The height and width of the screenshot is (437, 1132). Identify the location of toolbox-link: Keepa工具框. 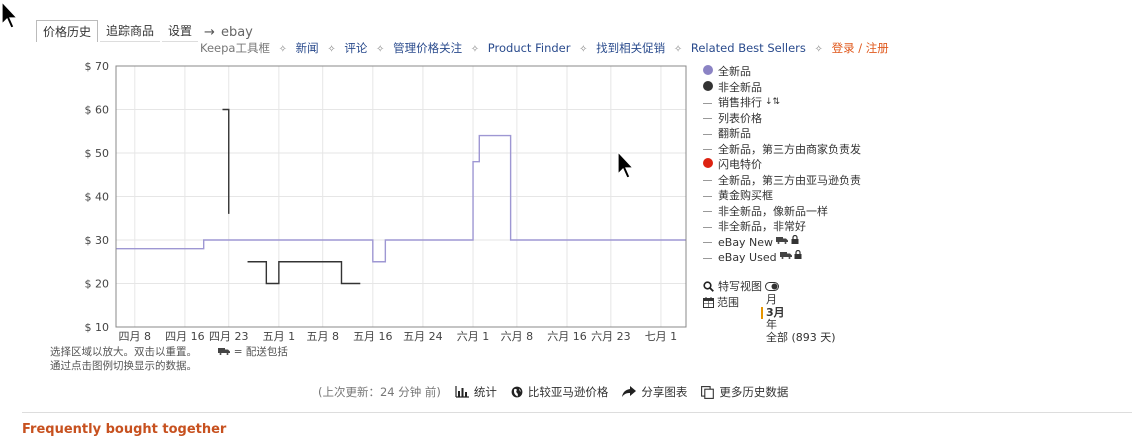
(235, 48).